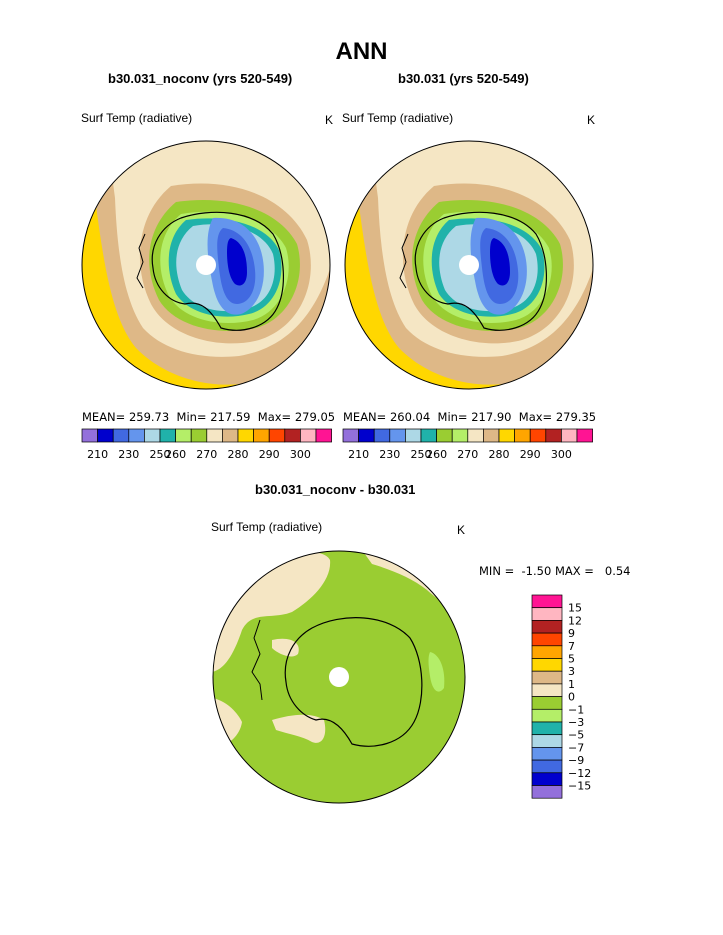  What do you see at coordinates (536, 571) in the screenshot?
I see `diff-min-value: -1.50` at bounding box center [536, 571].